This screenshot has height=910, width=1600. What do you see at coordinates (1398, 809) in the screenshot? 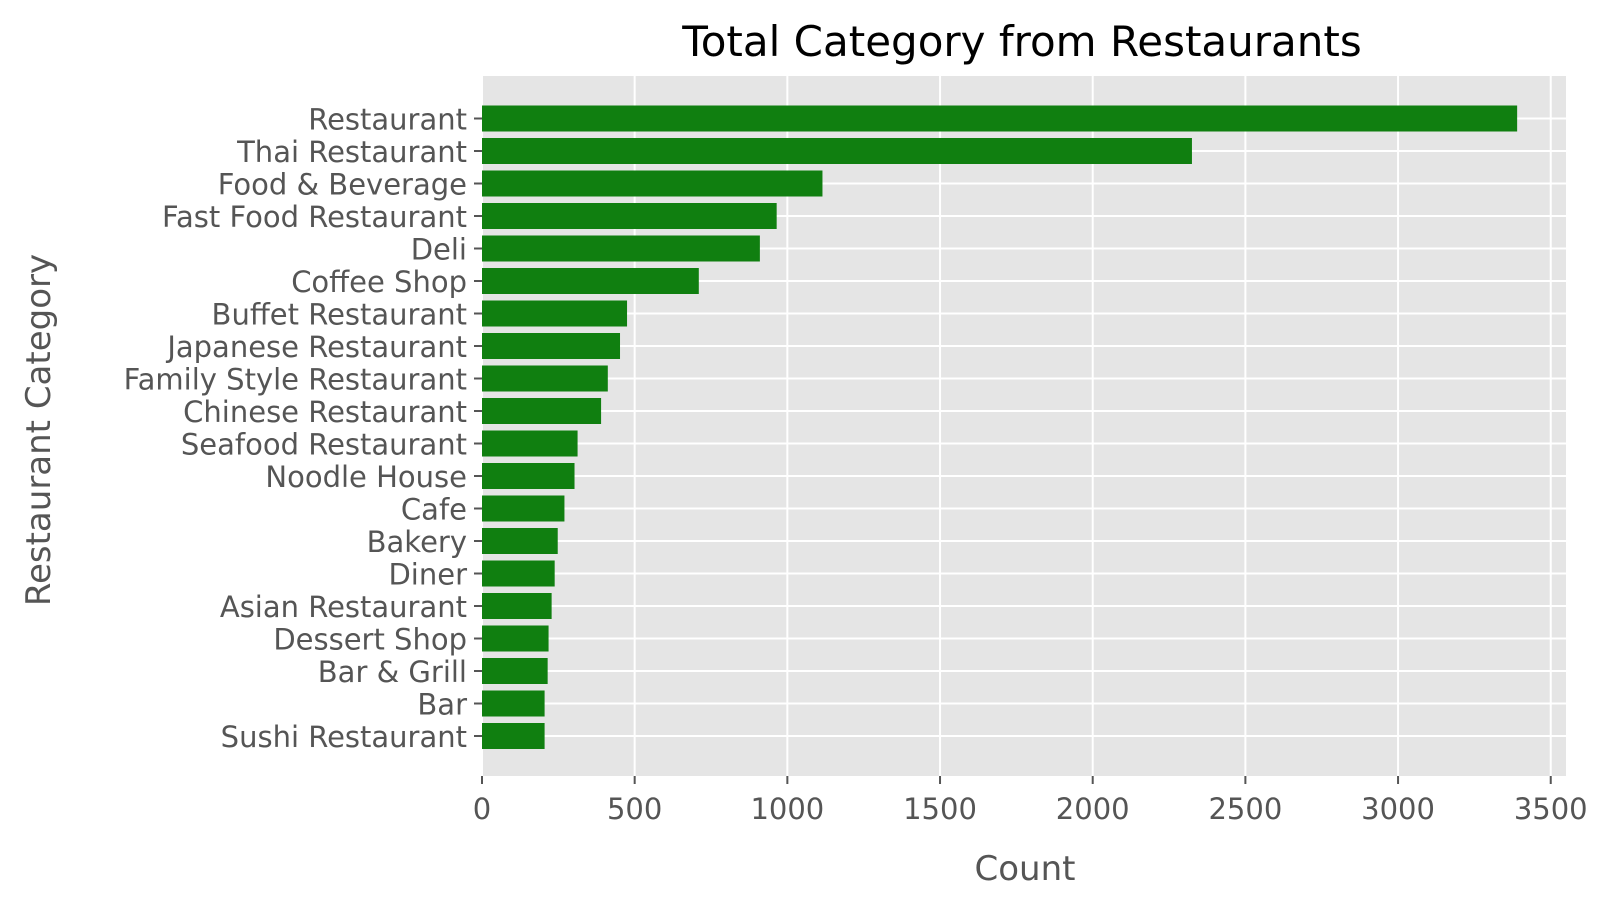
I see `x-tick-label: 3000` at bounding box center [1398, 809].